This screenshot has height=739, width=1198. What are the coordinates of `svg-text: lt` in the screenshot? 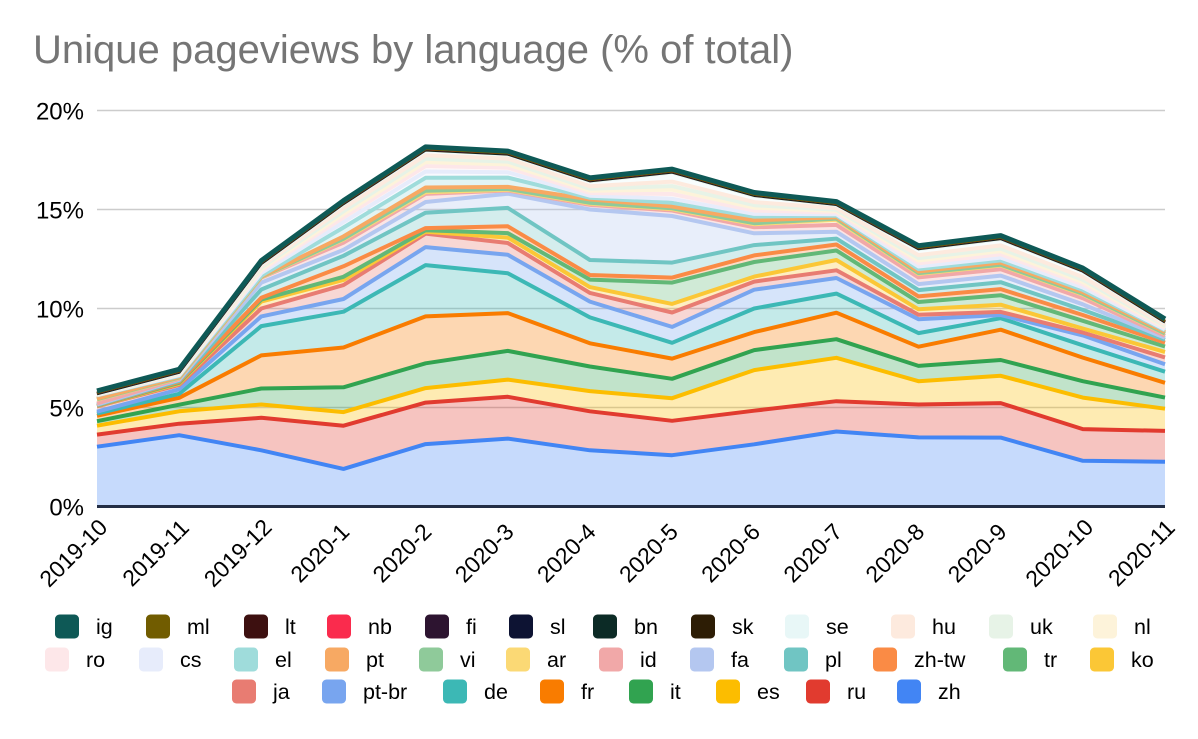 It's located at (290, 627).